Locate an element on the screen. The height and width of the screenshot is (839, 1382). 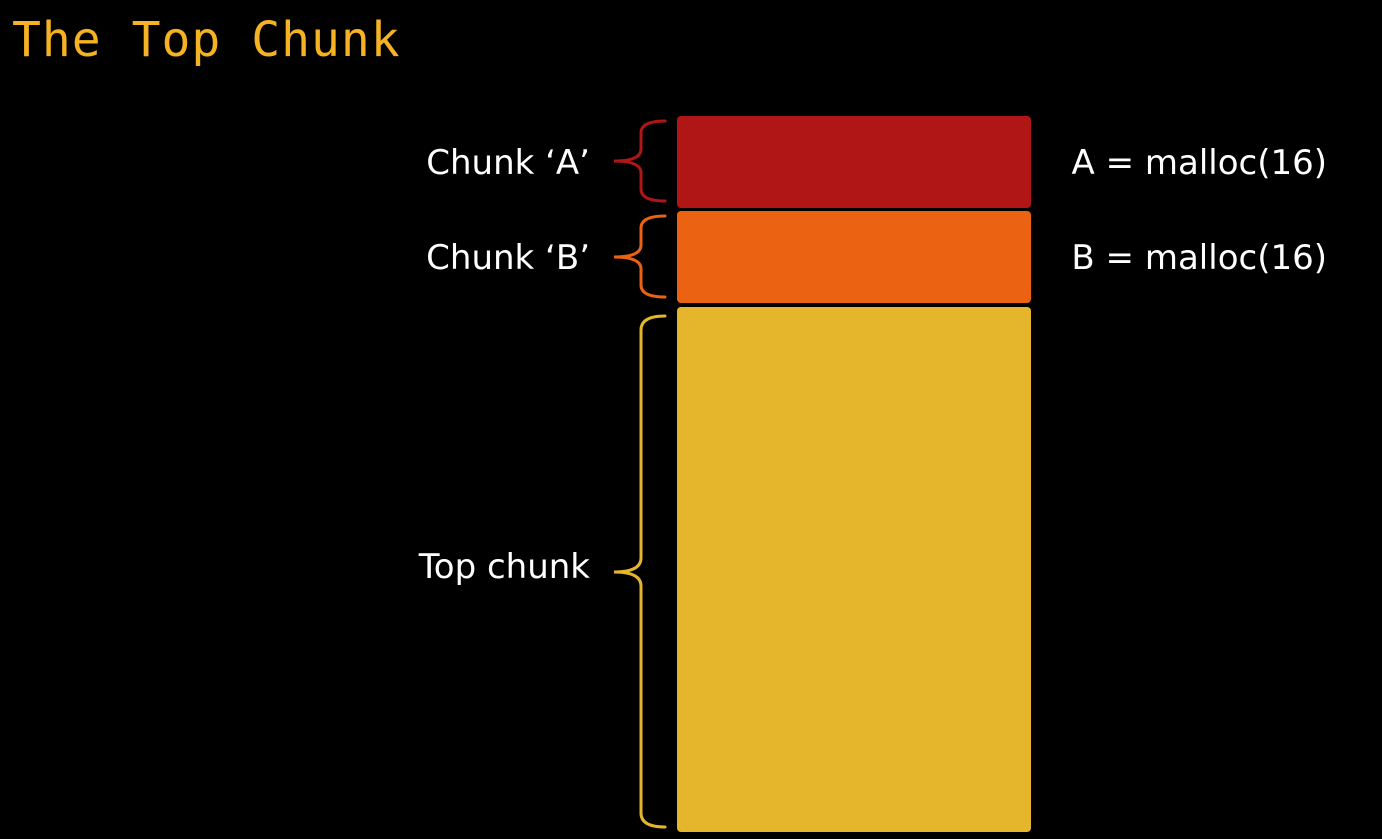
top-chunk-label: Top chunk is located at coordinates (504, 567).